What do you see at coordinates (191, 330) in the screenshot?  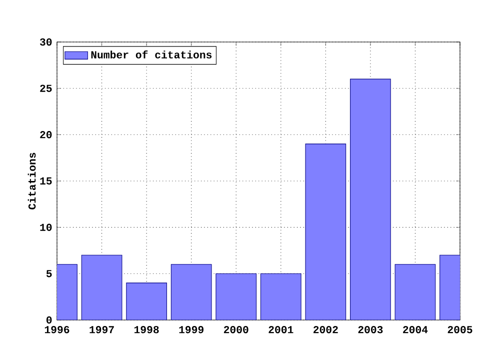 I see `x-tick-label: 1999` at bounding box center [191, 330].